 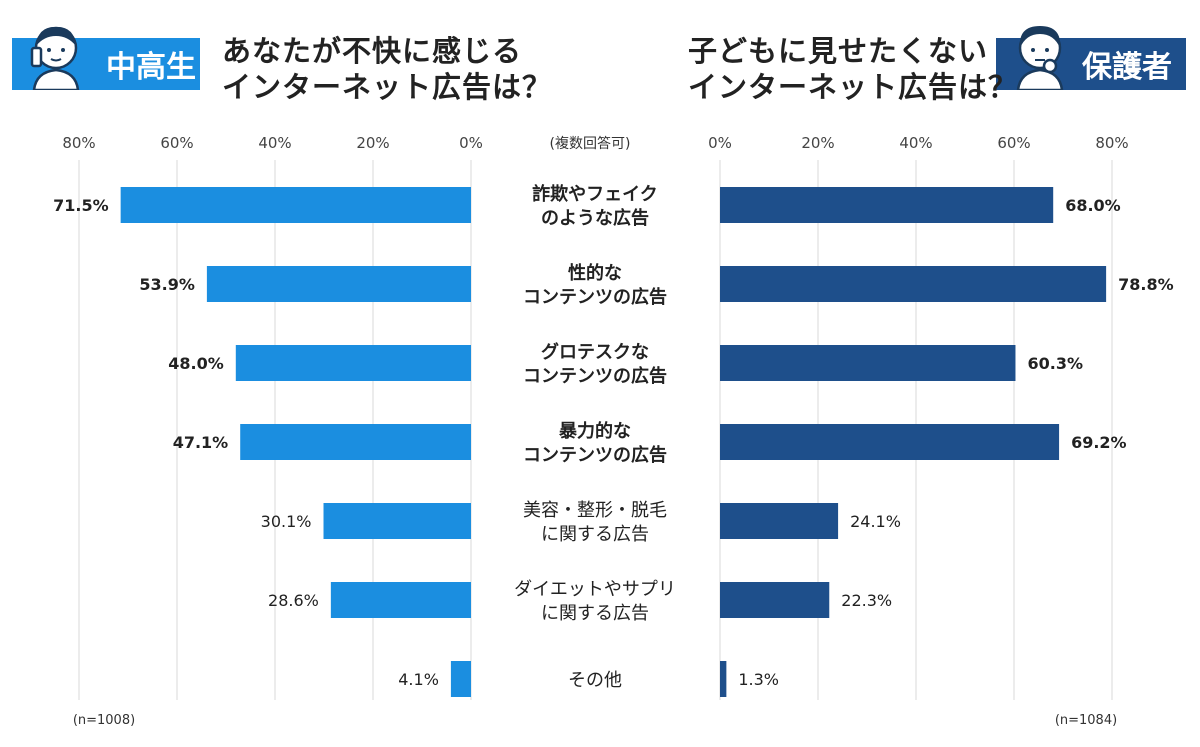 I want to click on student-phone-icon, so click(x=55, y=58).